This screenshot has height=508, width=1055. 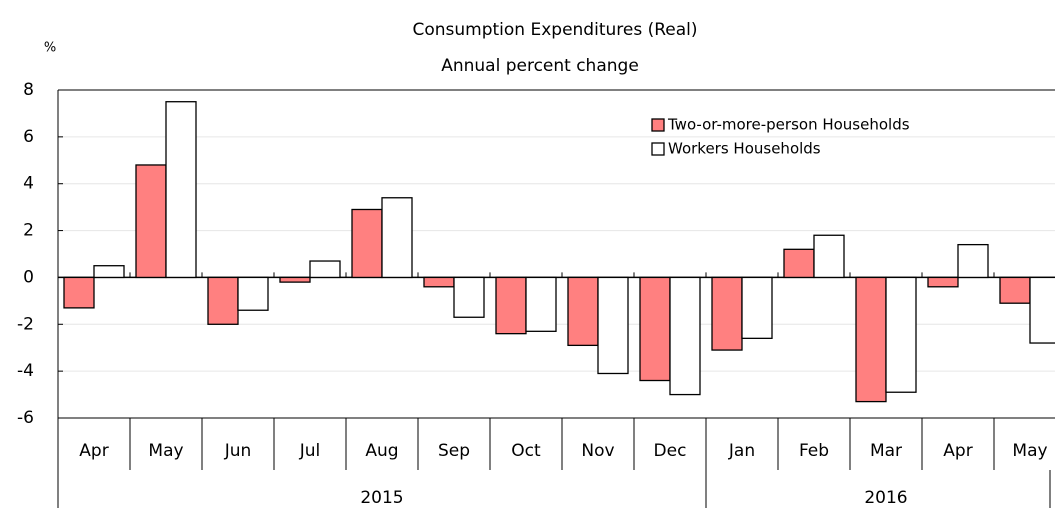 I want to click on x-tick-label: Mar, so click(x=886, y=451).